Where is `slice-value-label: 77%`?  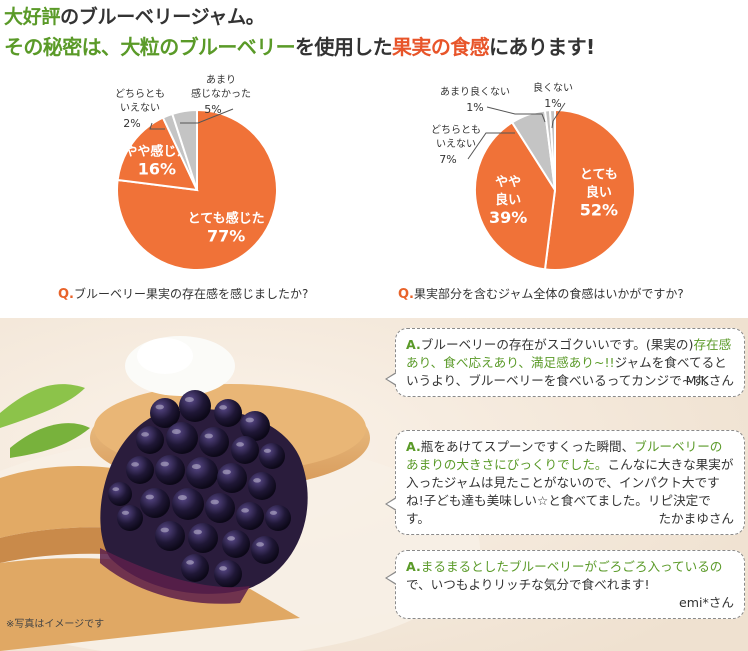 slice-value-label: 77% is located at coordinates (226, 236).